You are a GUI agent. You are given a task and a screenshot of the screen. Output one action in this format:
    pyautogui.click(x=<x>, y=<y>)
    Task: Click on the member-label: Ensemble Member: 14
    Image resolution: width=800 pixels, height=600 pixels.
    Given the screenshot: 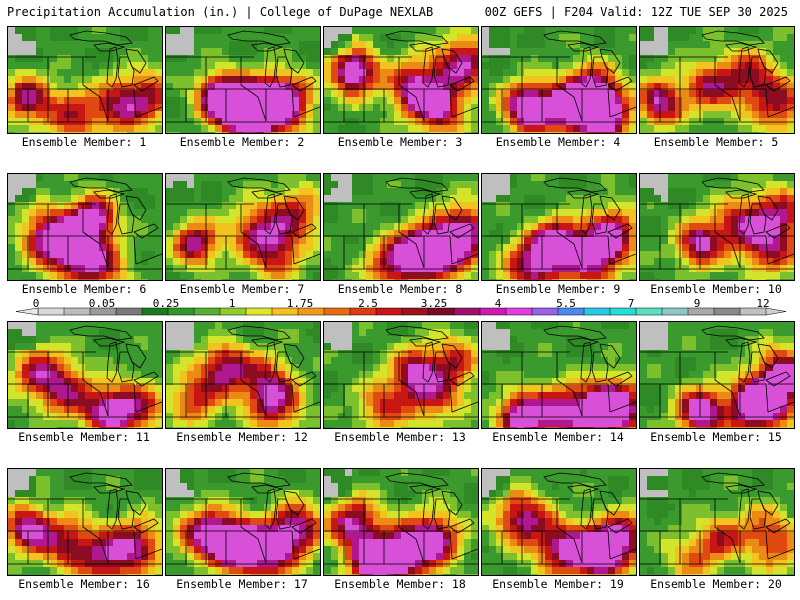 What is the action you would take?
    pyautogui.click(x=558, y=437)
    